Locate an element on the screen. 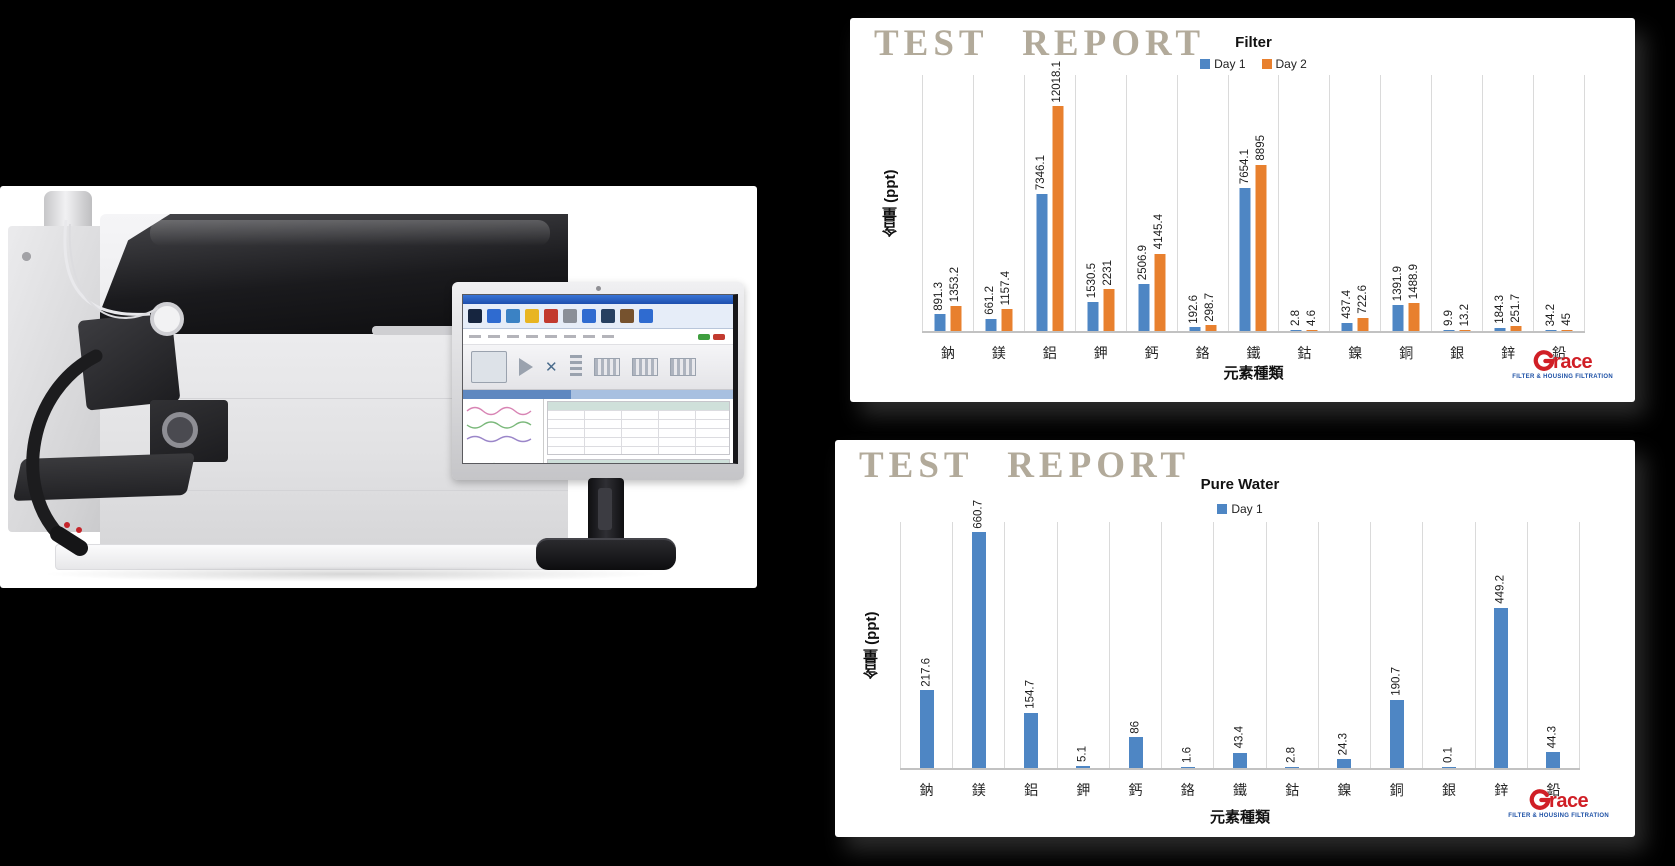  bar-day-1-鐵: 43.4 is located at coordinates (1240, 747).